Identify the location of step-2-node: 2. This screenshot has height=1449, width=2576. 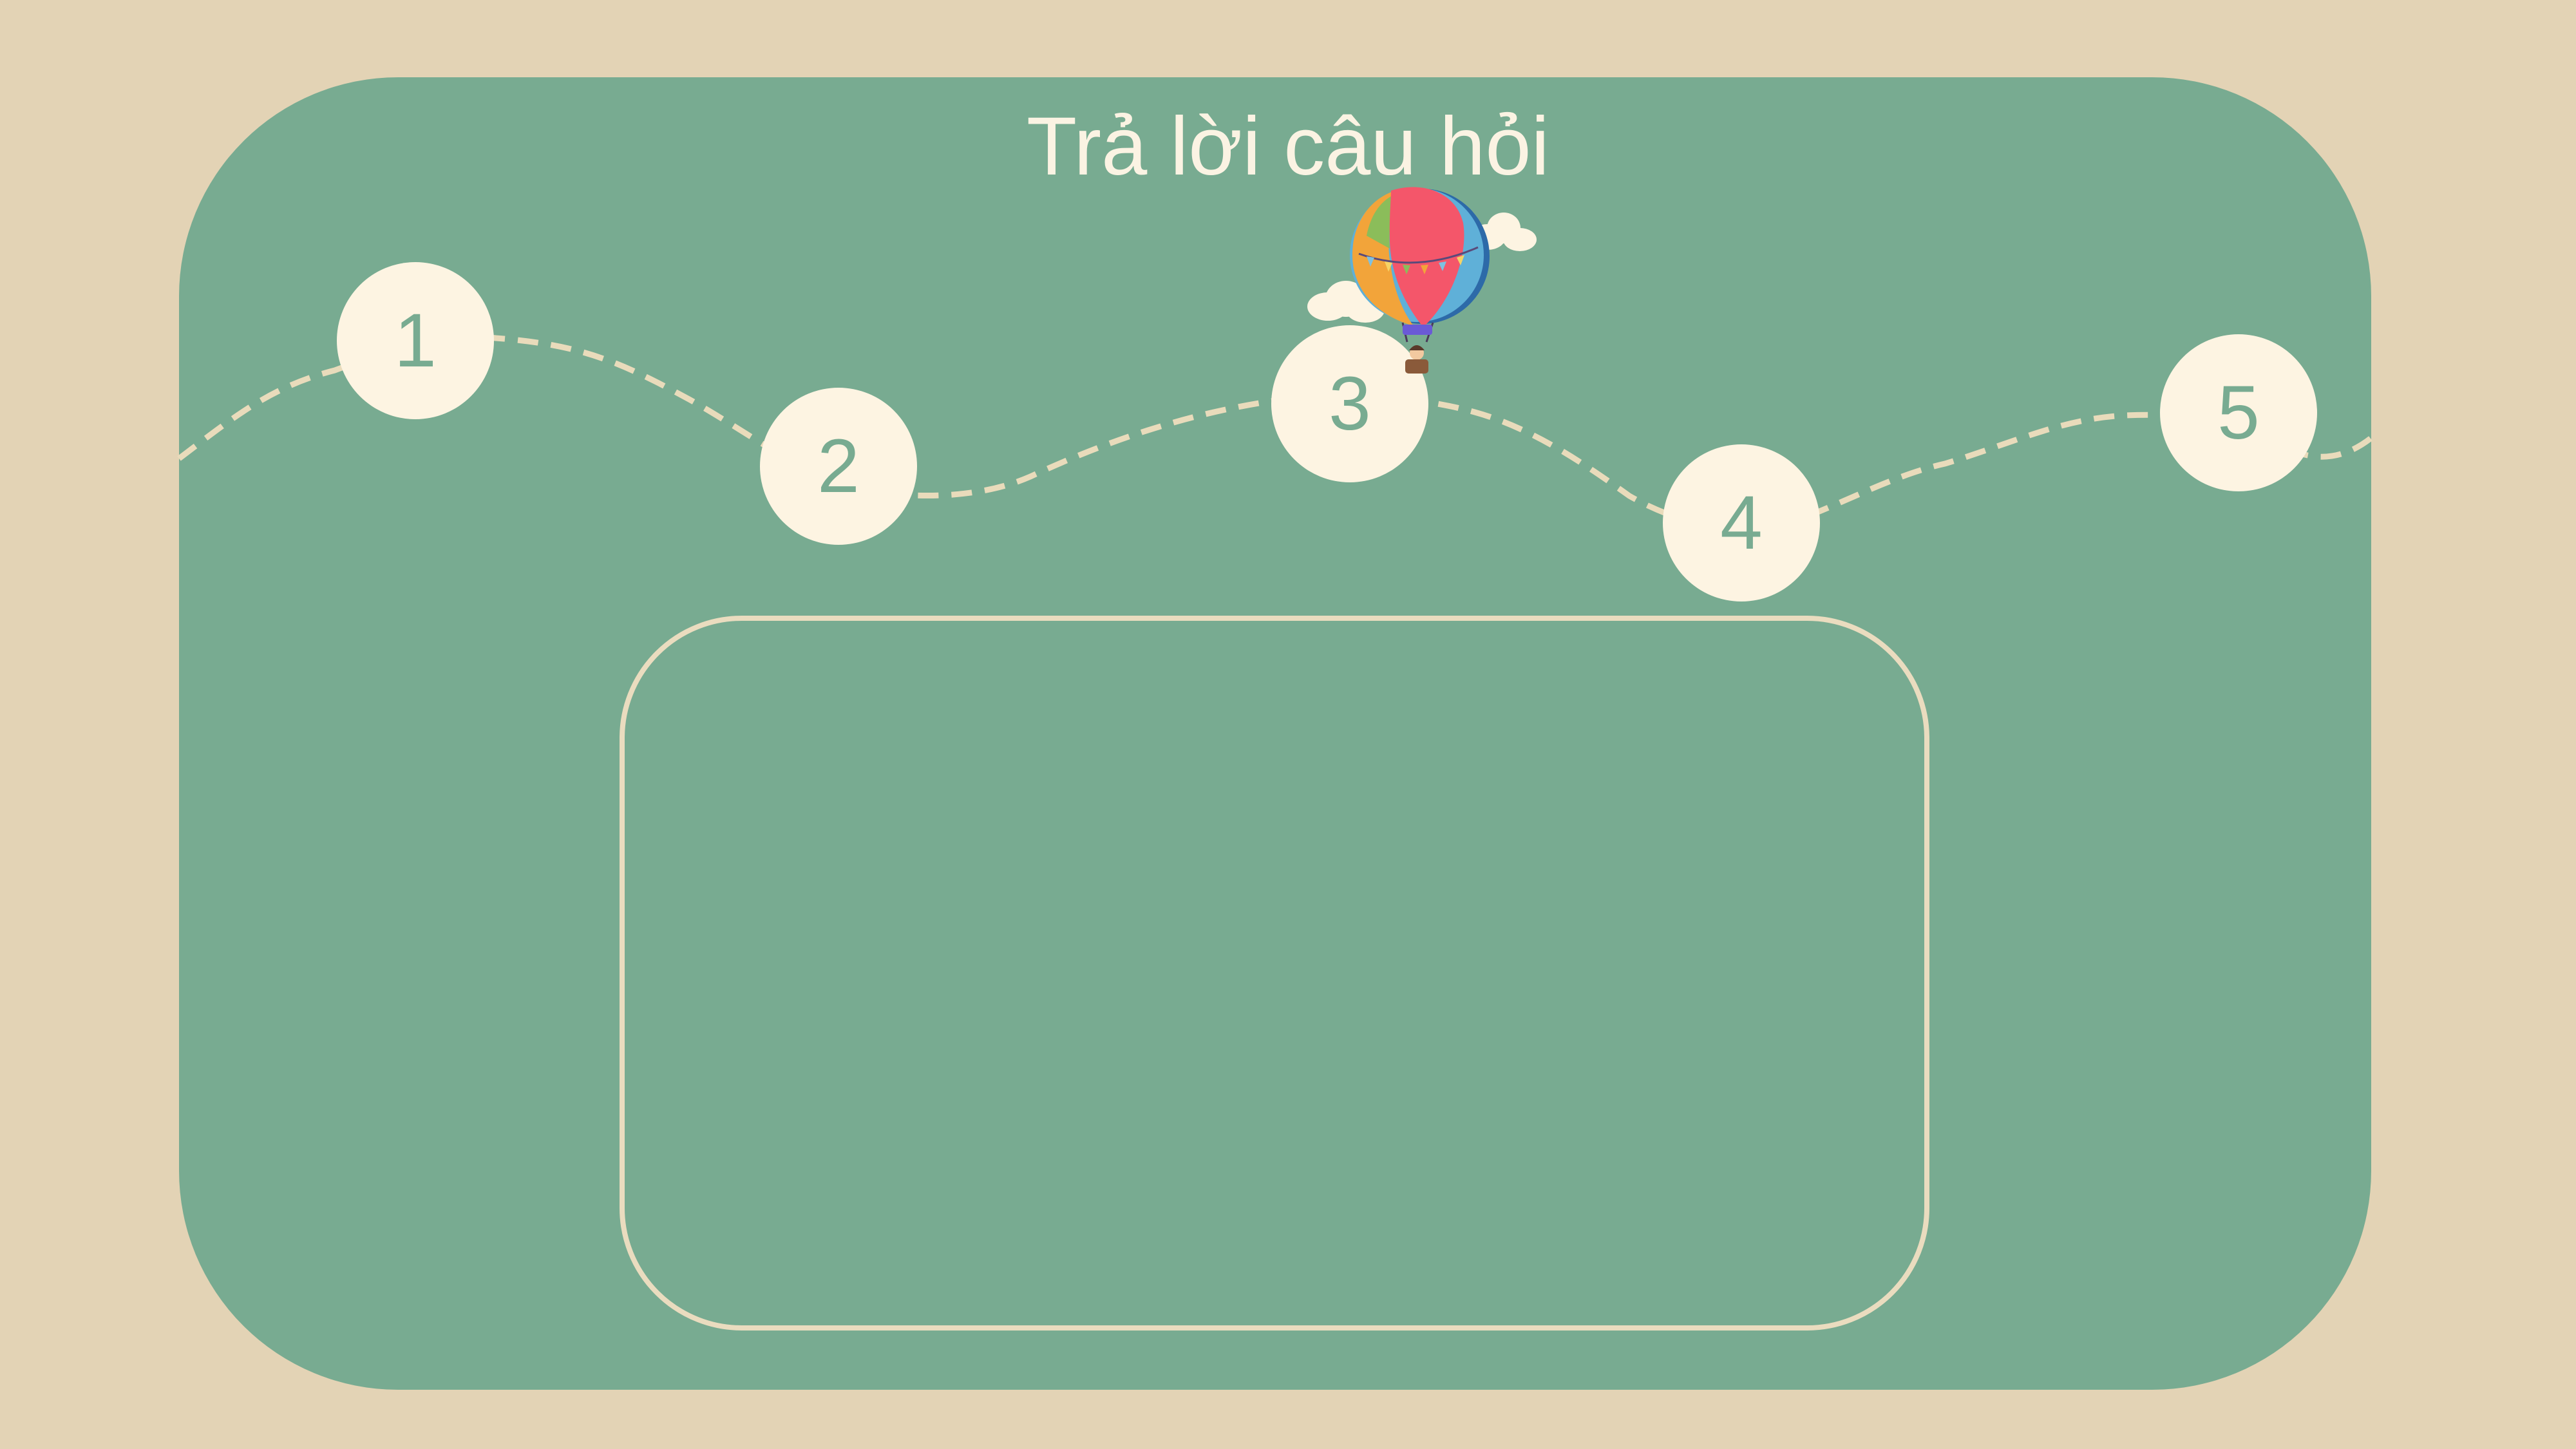
(839, 466).